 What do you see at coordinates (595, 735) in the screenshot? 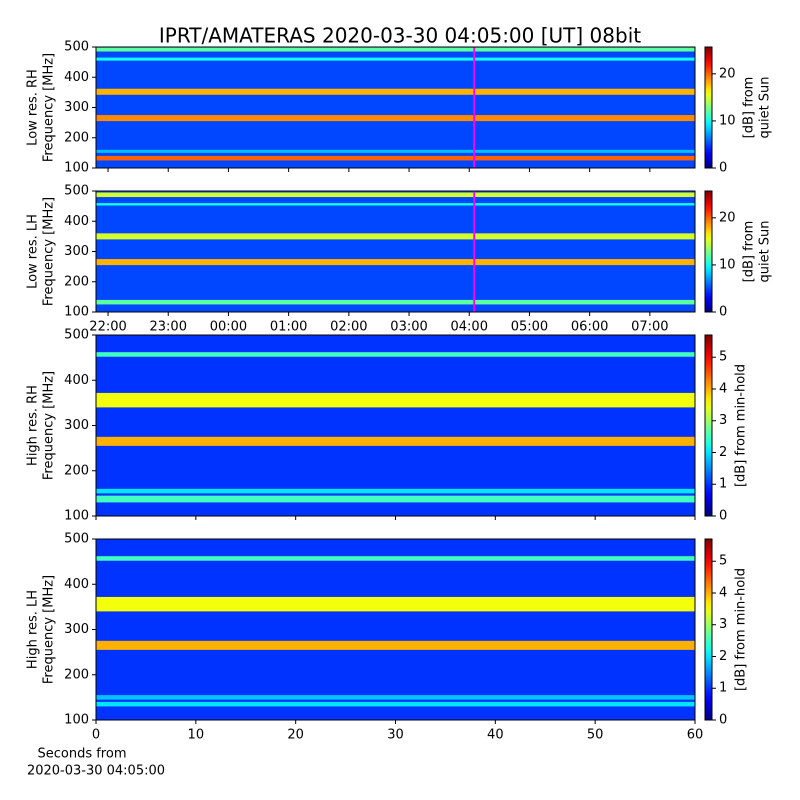
I see `x-tick-label: 50` at bounding box center [595, 735].